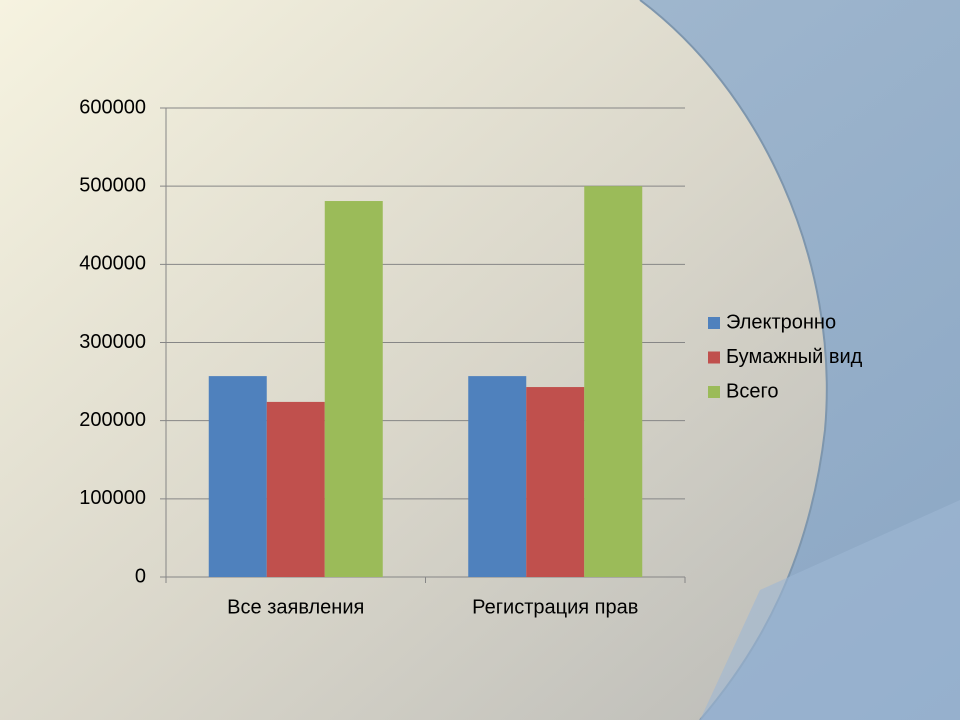 The height and width of the screenshot is (720, 960). Describe the element at coordinates (112, 107) in the screenshot. I see `y-tick-label: 600000` at that location.